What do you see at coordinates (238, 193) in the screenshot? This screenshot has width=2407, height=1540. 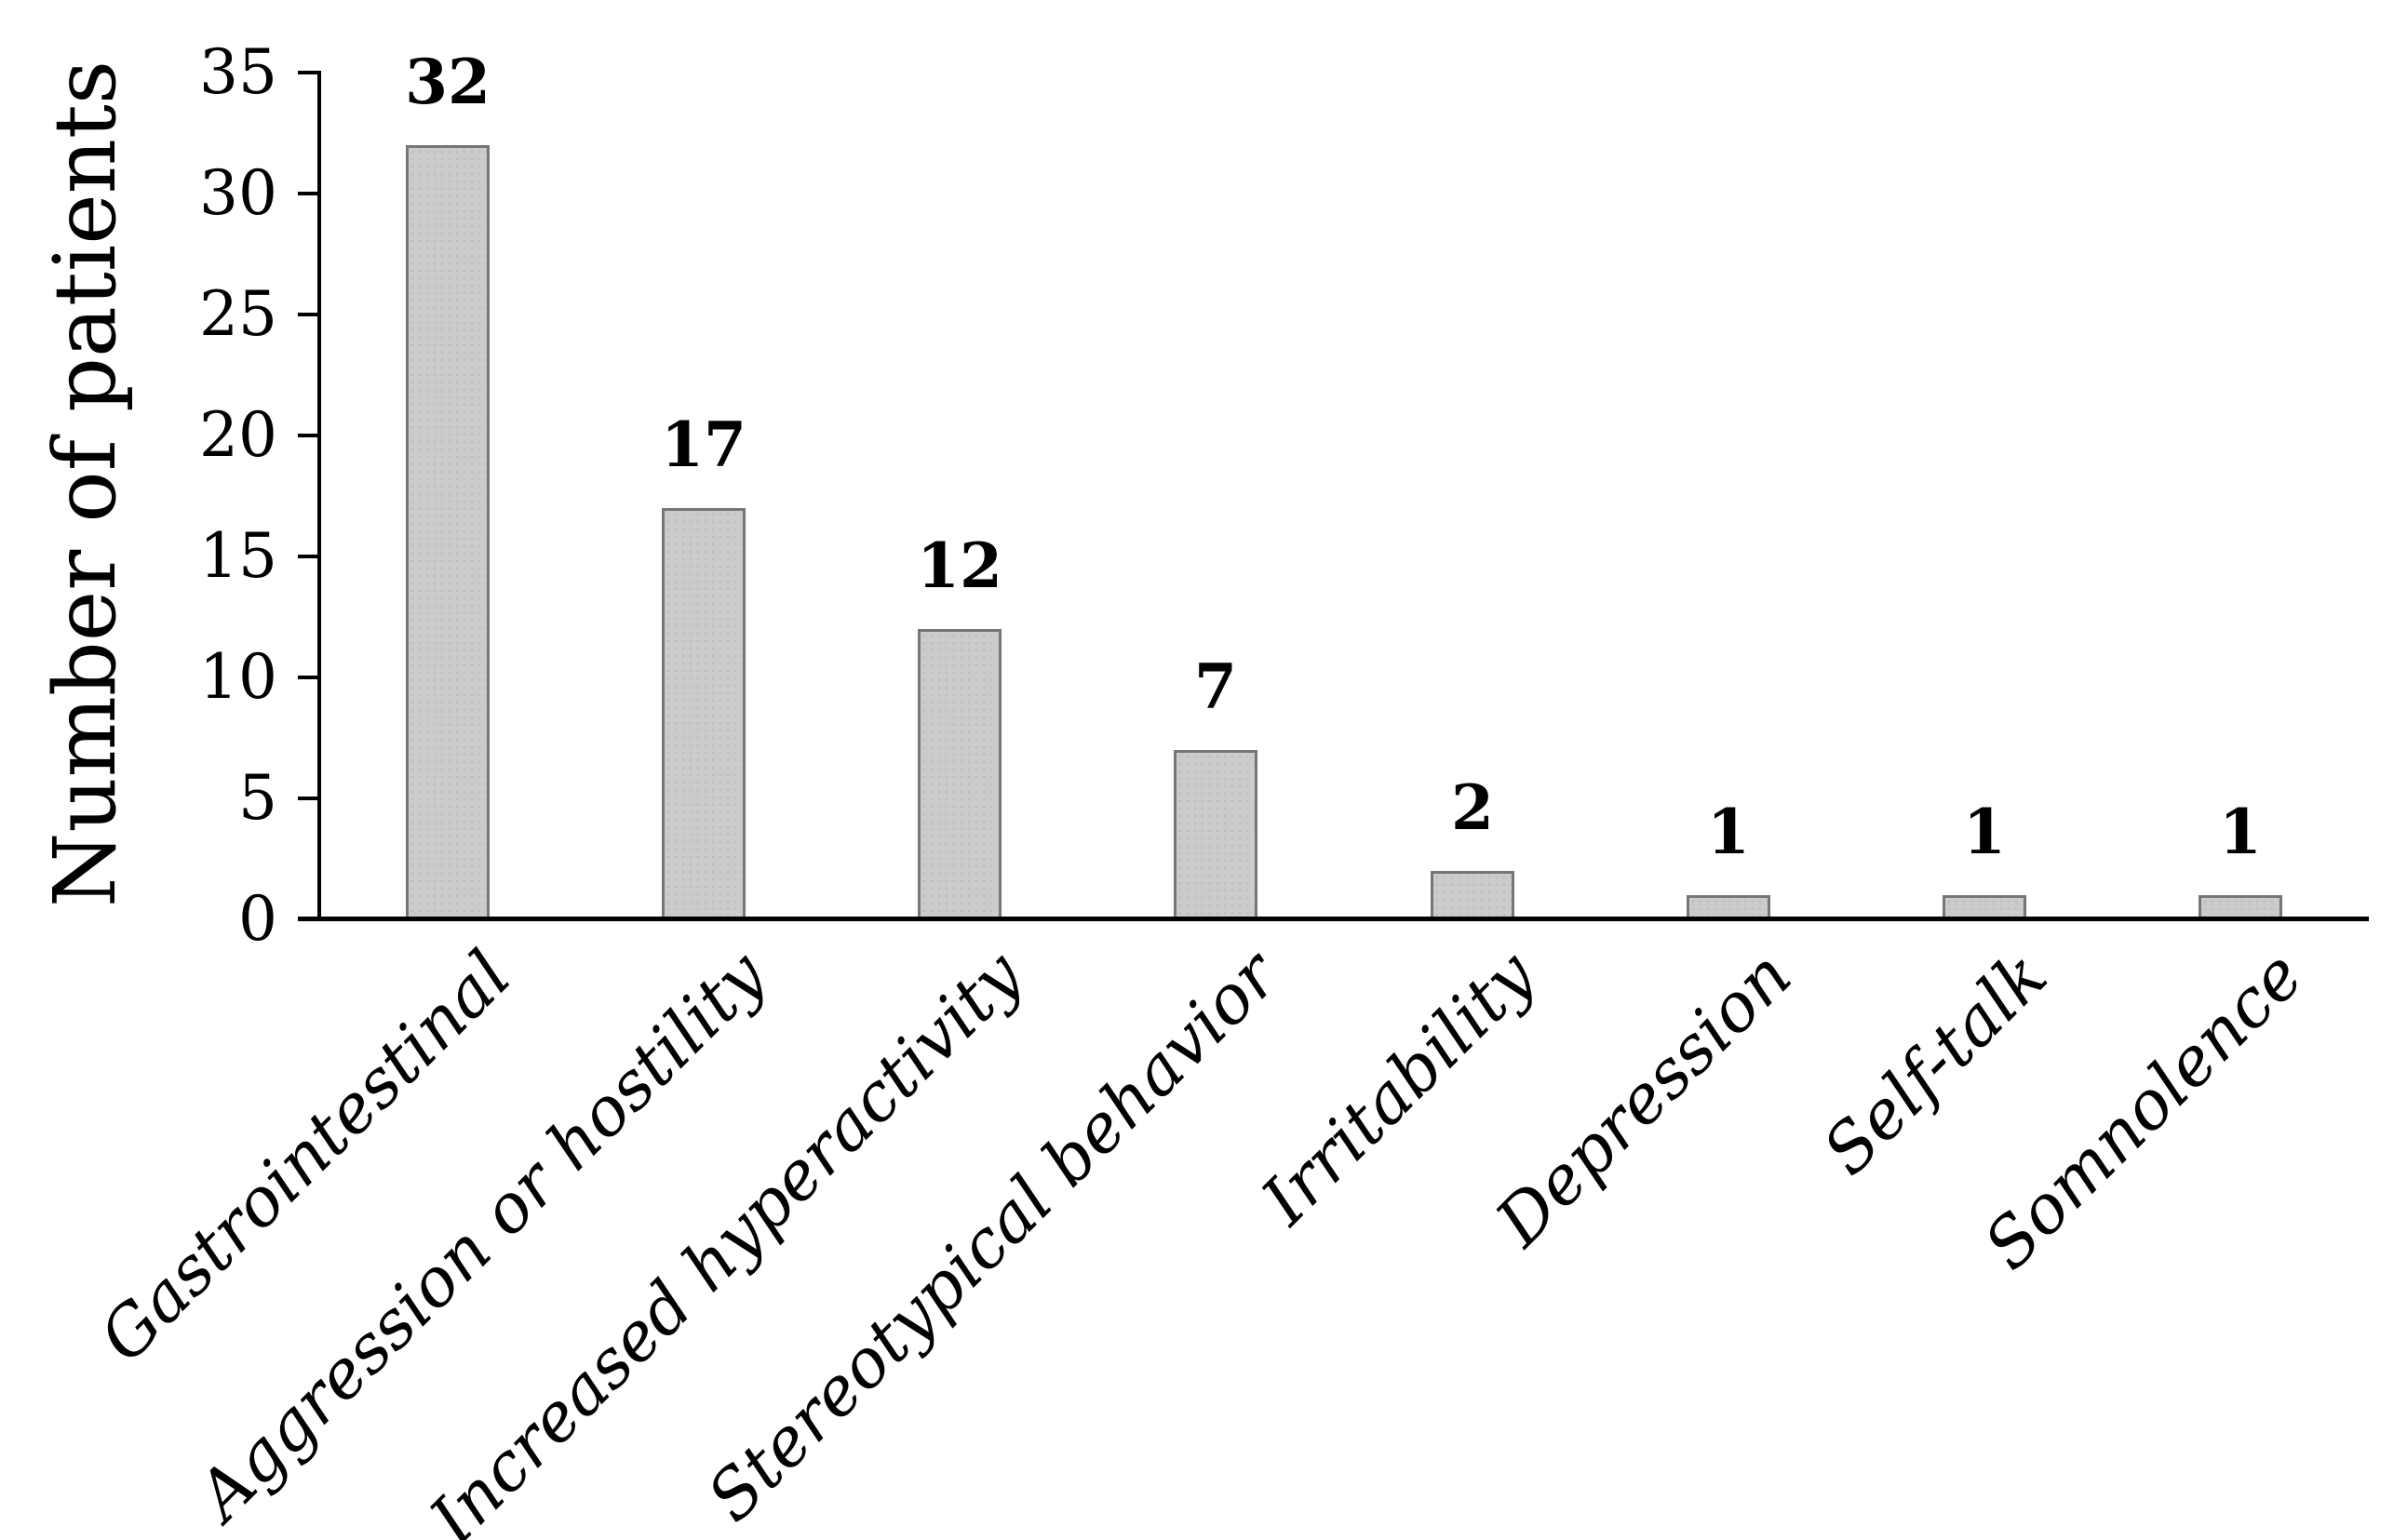 I see `y-tick-label: 30` at bounding box center [238, 193].